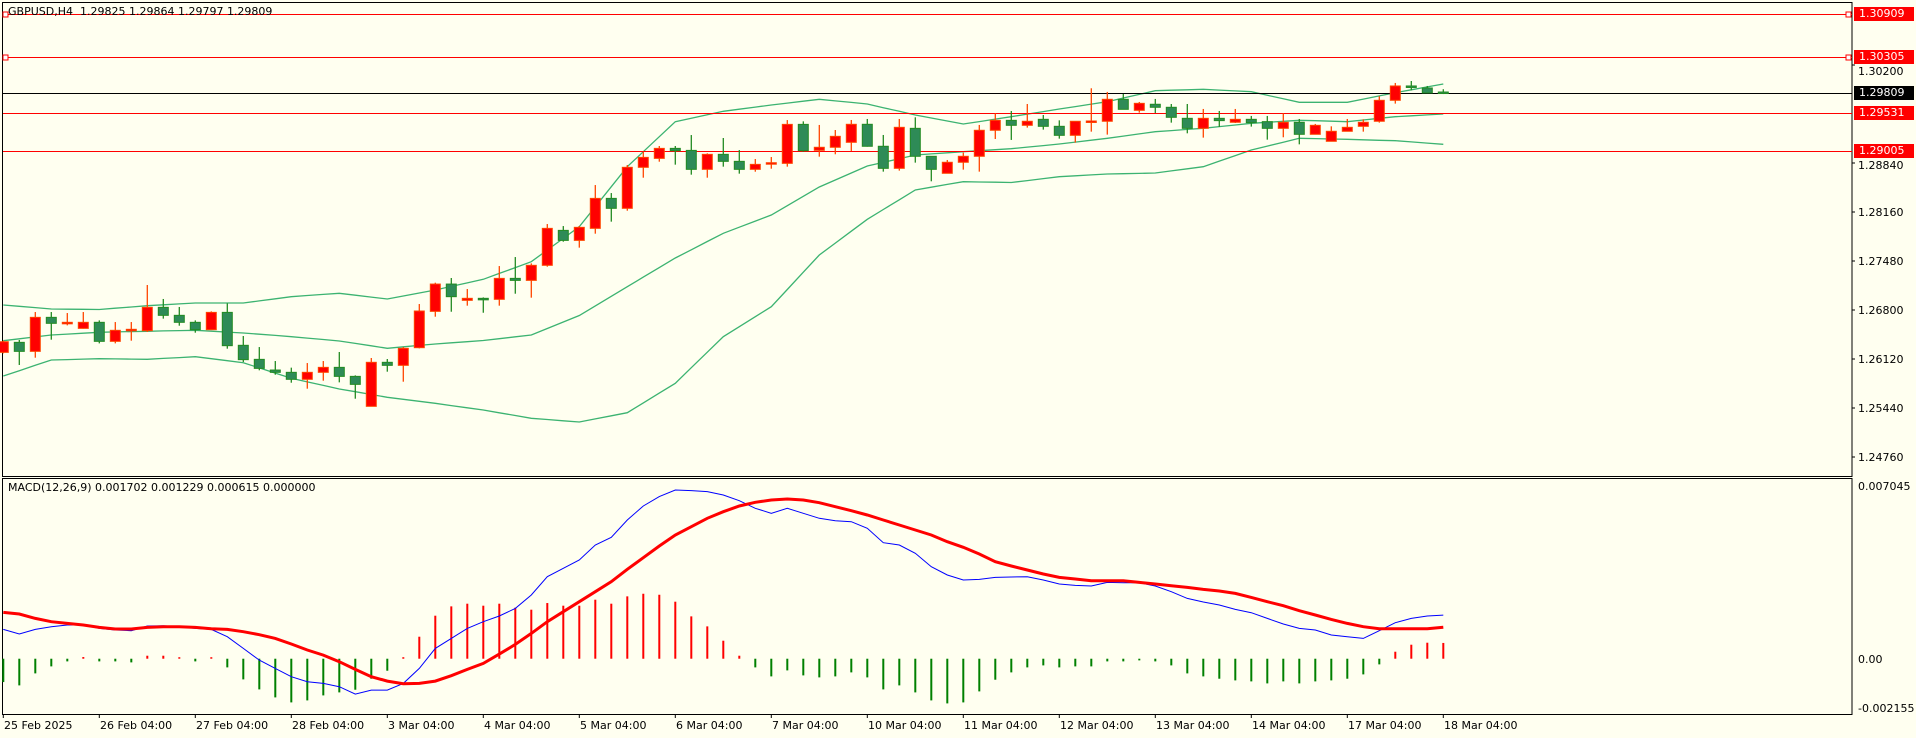 The width and height of the screenshot is (1916, 738). I want to click on macd-tick-label: 0.00, so click(1870, 659).